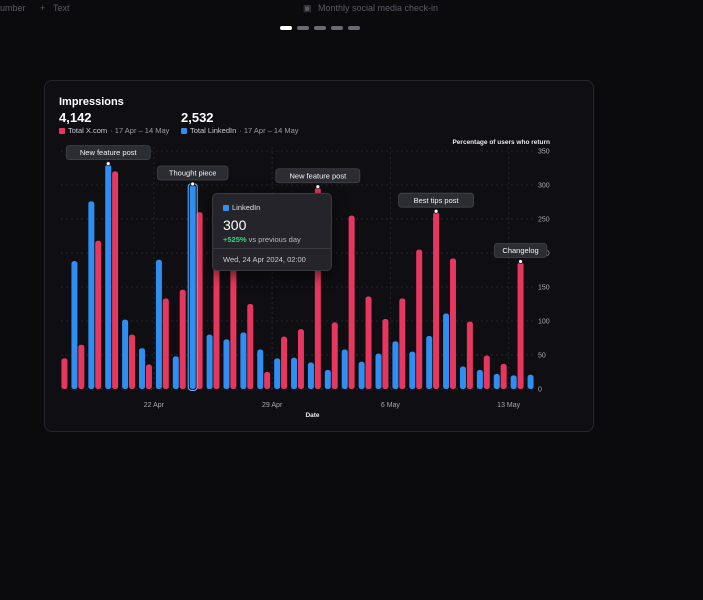  What do you see at coordinates (62, 130) in the screenshot?
I see `legend-swatch-xcom` at bounding box center [62, 130].